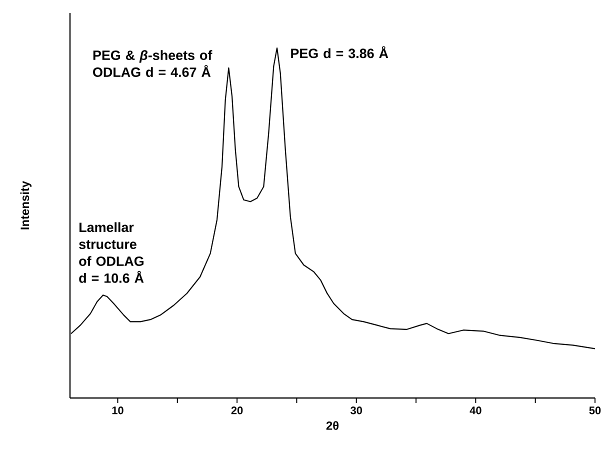 This screenshot has height=449, width=605. What do you see at coordinates (356, 410) in the screenshot?
I see `x-tick-label: 30` at bounding box center [356, 410].